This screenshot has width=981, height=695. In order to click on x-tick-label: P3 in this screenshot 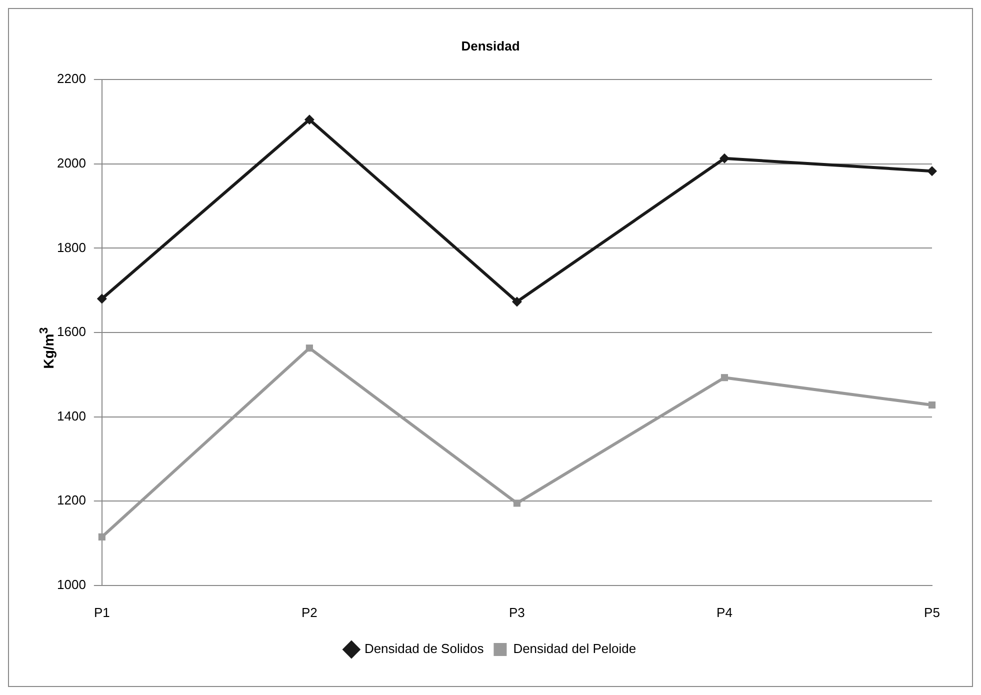, I will do `click(517, 612)`.